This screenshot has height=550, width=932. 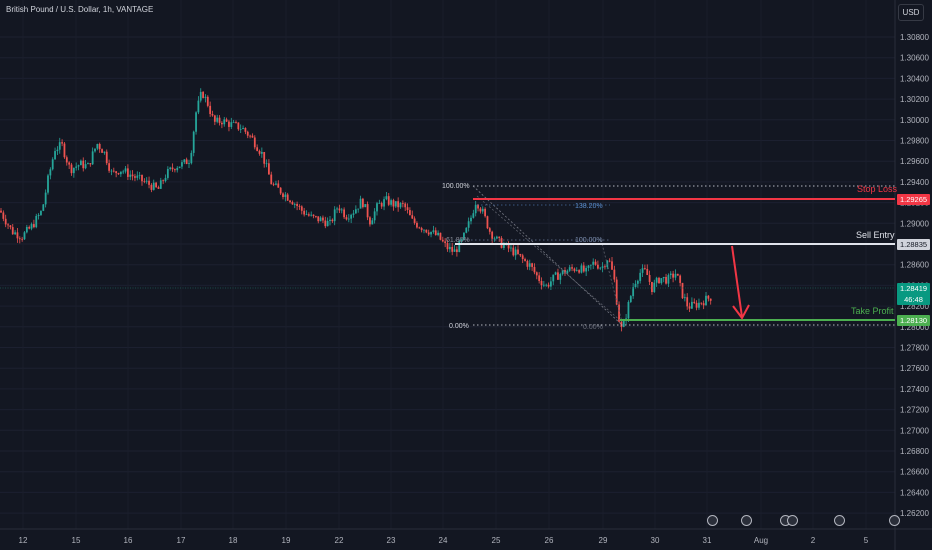 What do you see at coordinates (76, 540) in the screenshot?
I see `time-tick-label: 15` at bounding box center [76, 540].